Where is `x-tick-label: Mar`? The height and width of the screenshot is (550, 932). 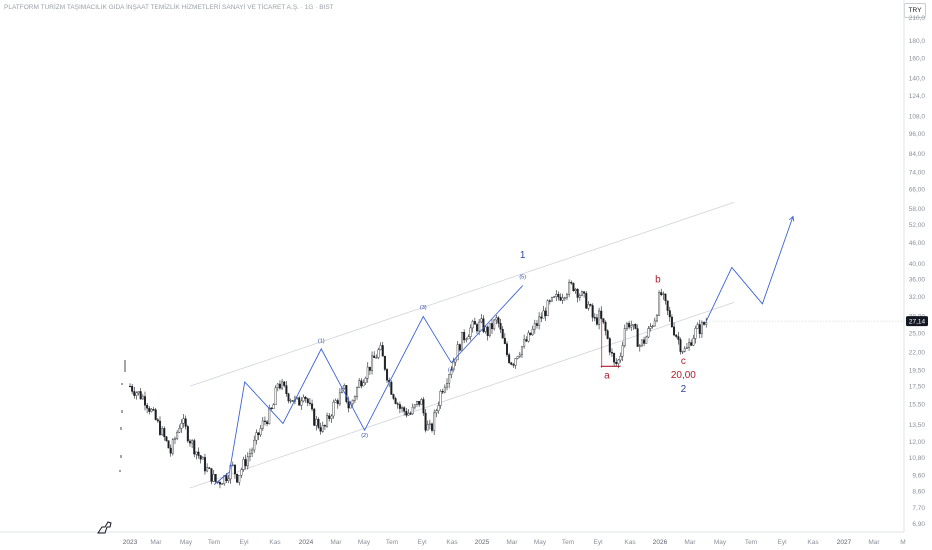
x-tick-label: Mar is located at coordinates (874, 542).